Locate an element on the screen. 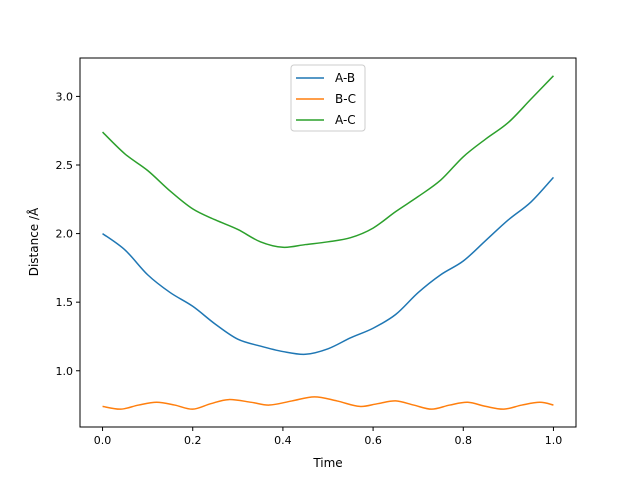  x-tick-label: 0.8 is located at coordinates (464, 440).